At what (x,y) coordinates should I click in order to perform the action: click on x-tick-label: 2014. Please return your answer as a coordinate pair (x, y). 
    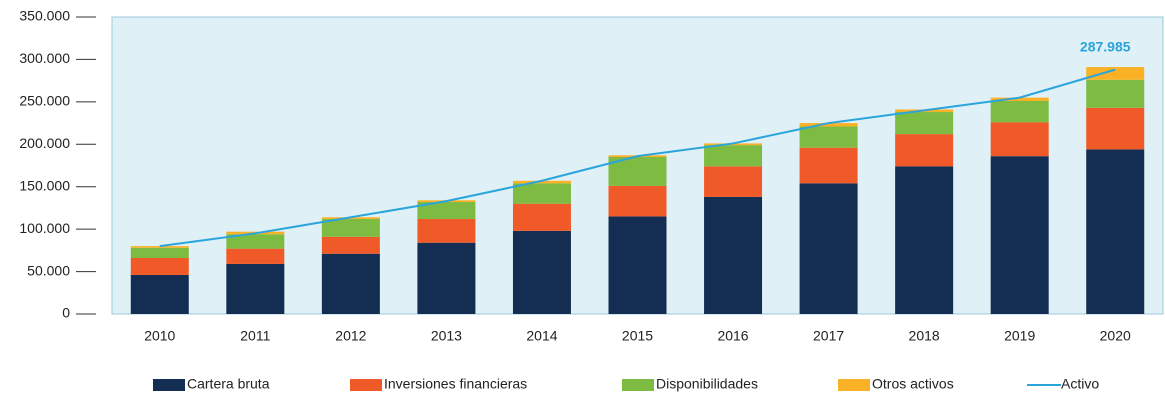
    Looking at the image, I should click on (541, 336).